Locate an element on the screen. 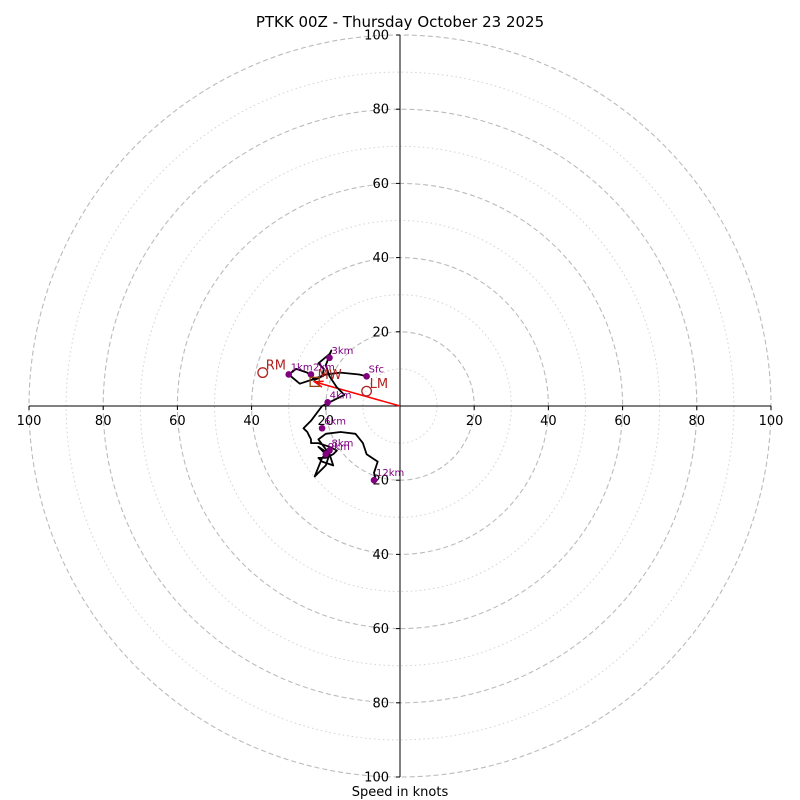 This screenshot has width=800, height=800. height-label-6km: 6km is located at coordinates (335, 421).